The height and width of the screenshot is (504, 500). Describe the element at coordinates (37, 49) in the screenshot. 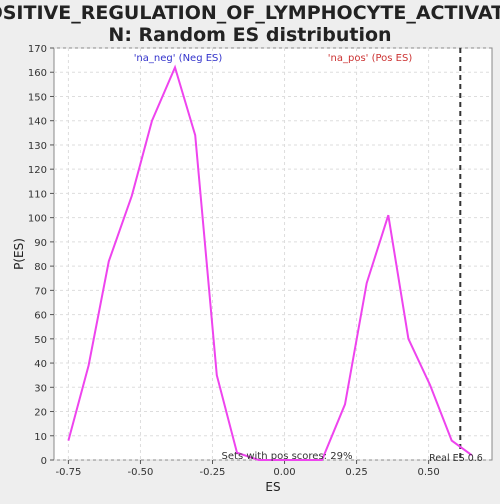

I see `y-tick-label: 170` at that location.